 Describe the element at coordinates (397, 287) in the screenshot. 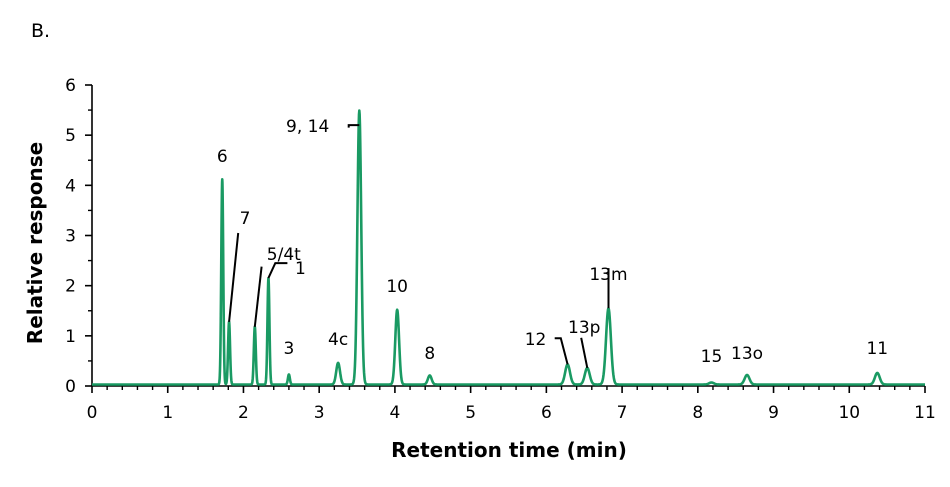

I see `peak-label: 10` at that location.